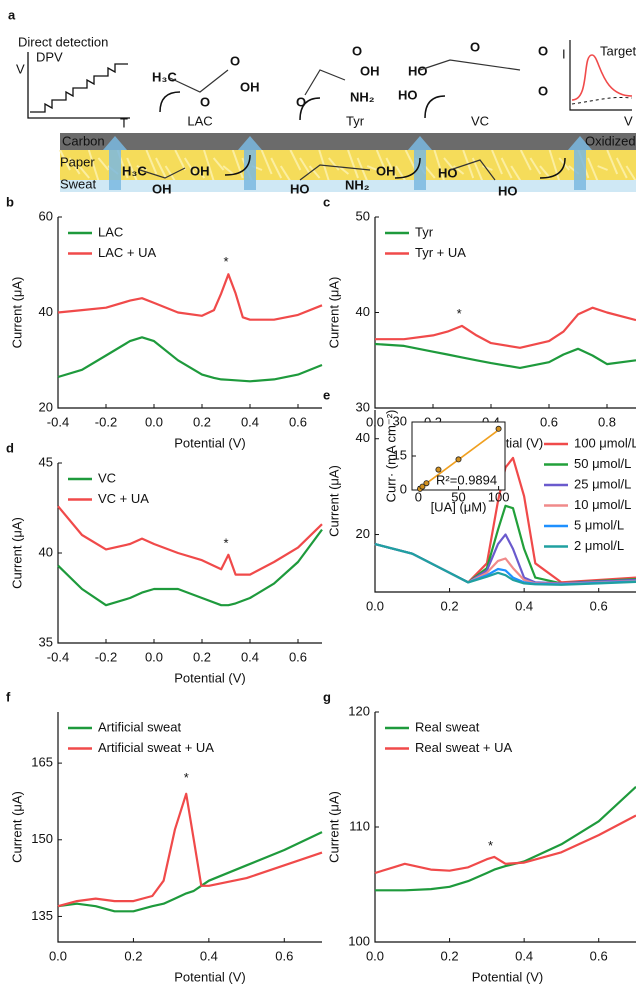 The height and width of the screenshot is (985, 636). What do you see at coordinates (326, 201) in the screenshot?
I see `panel-letter: c` at bounding box center [326, 201].